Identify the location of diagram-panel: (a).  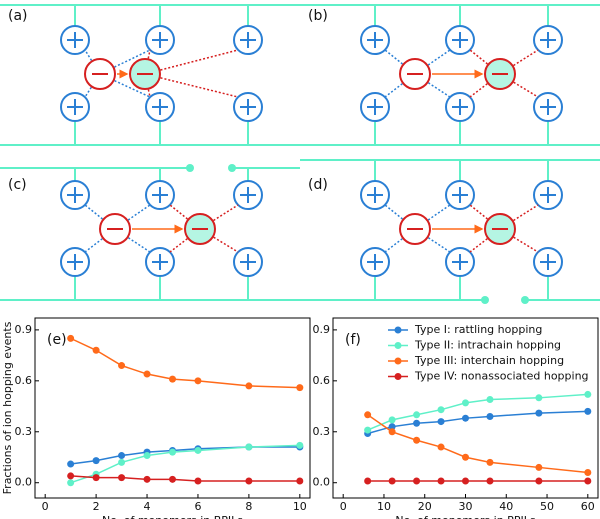
(150, 75).